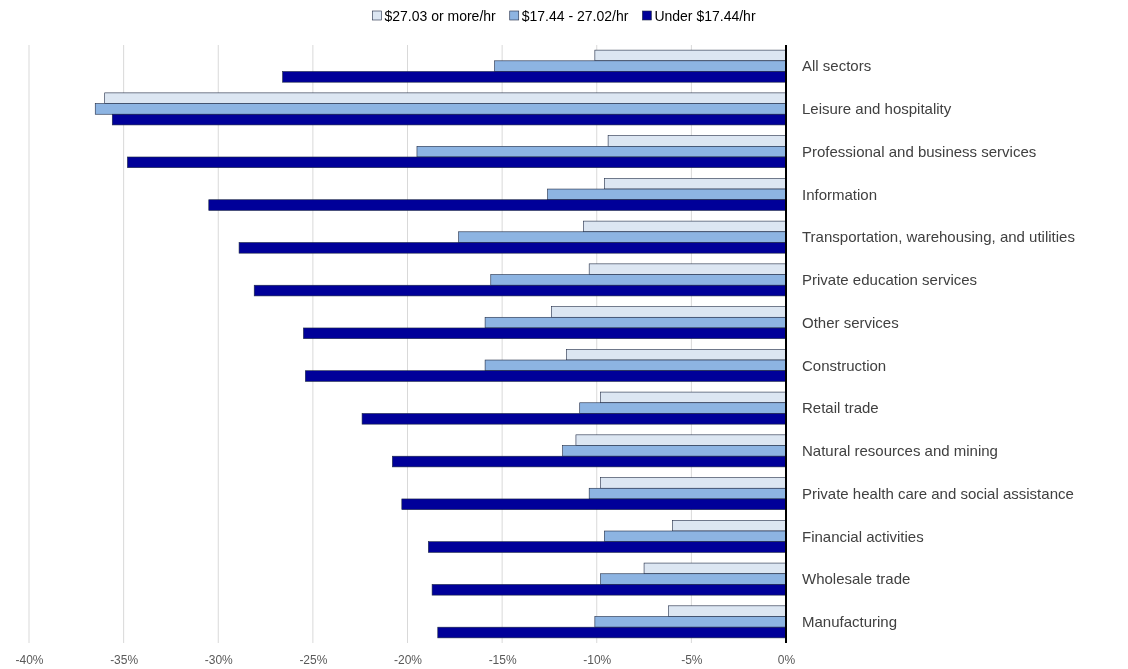  What do you see at coordinates (890, 280) in the screenshot?
I see `y-tick-label: Private education services` at bounding box center [890, 280].